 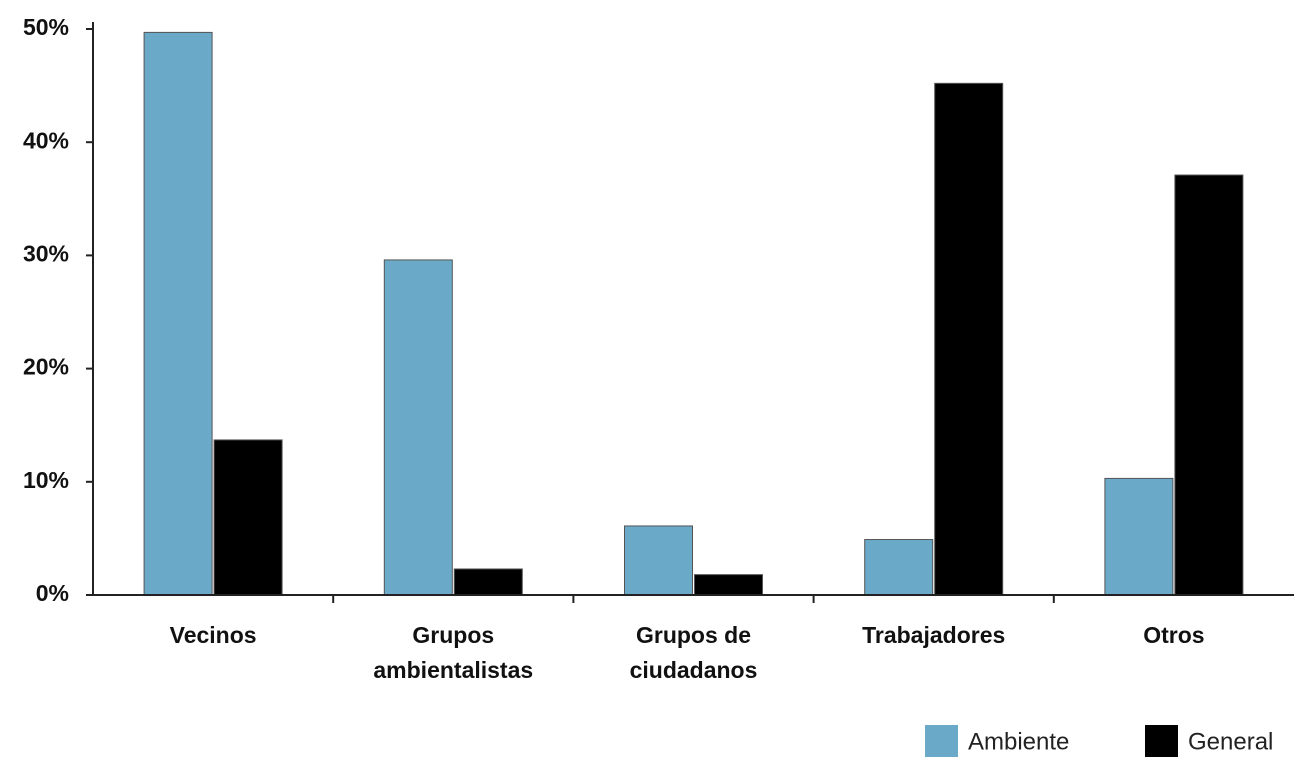 What do you see at coordinates (213, 635) in the screenshot?
I see `x-tick-label: Vecinos` at bounding box center [213, 635].